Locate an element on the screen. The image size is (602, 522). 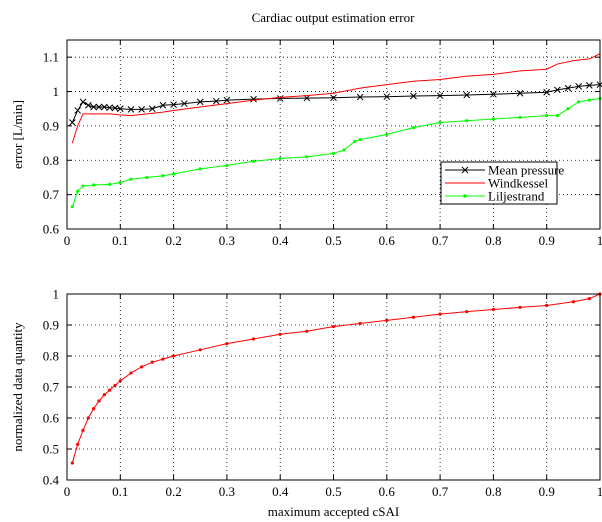
quantity-chart-y-tick-label: 0.7 is located at coordinates (51, 387).